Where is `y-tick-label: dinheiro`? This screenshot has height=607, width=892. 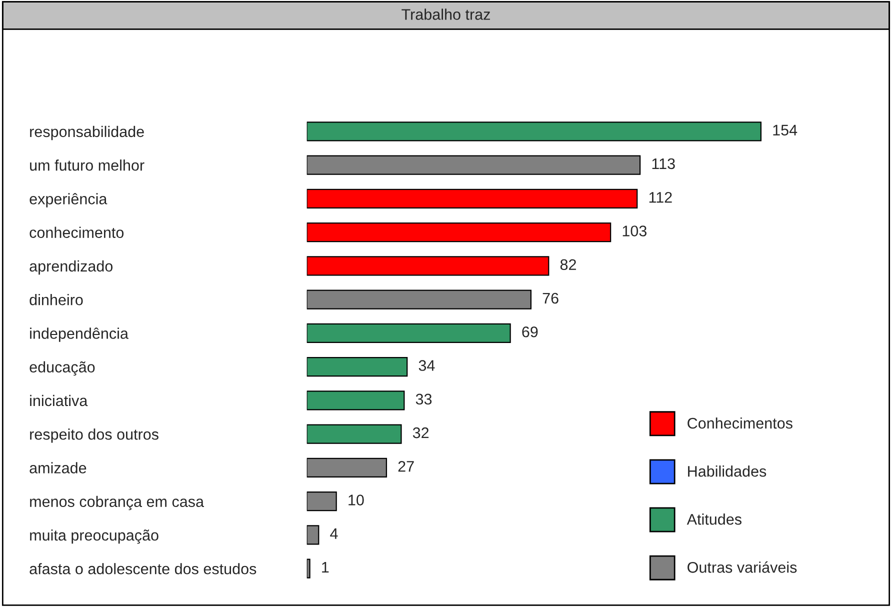 y-tick-label: dinheiro is located at coordinates (56, 300).